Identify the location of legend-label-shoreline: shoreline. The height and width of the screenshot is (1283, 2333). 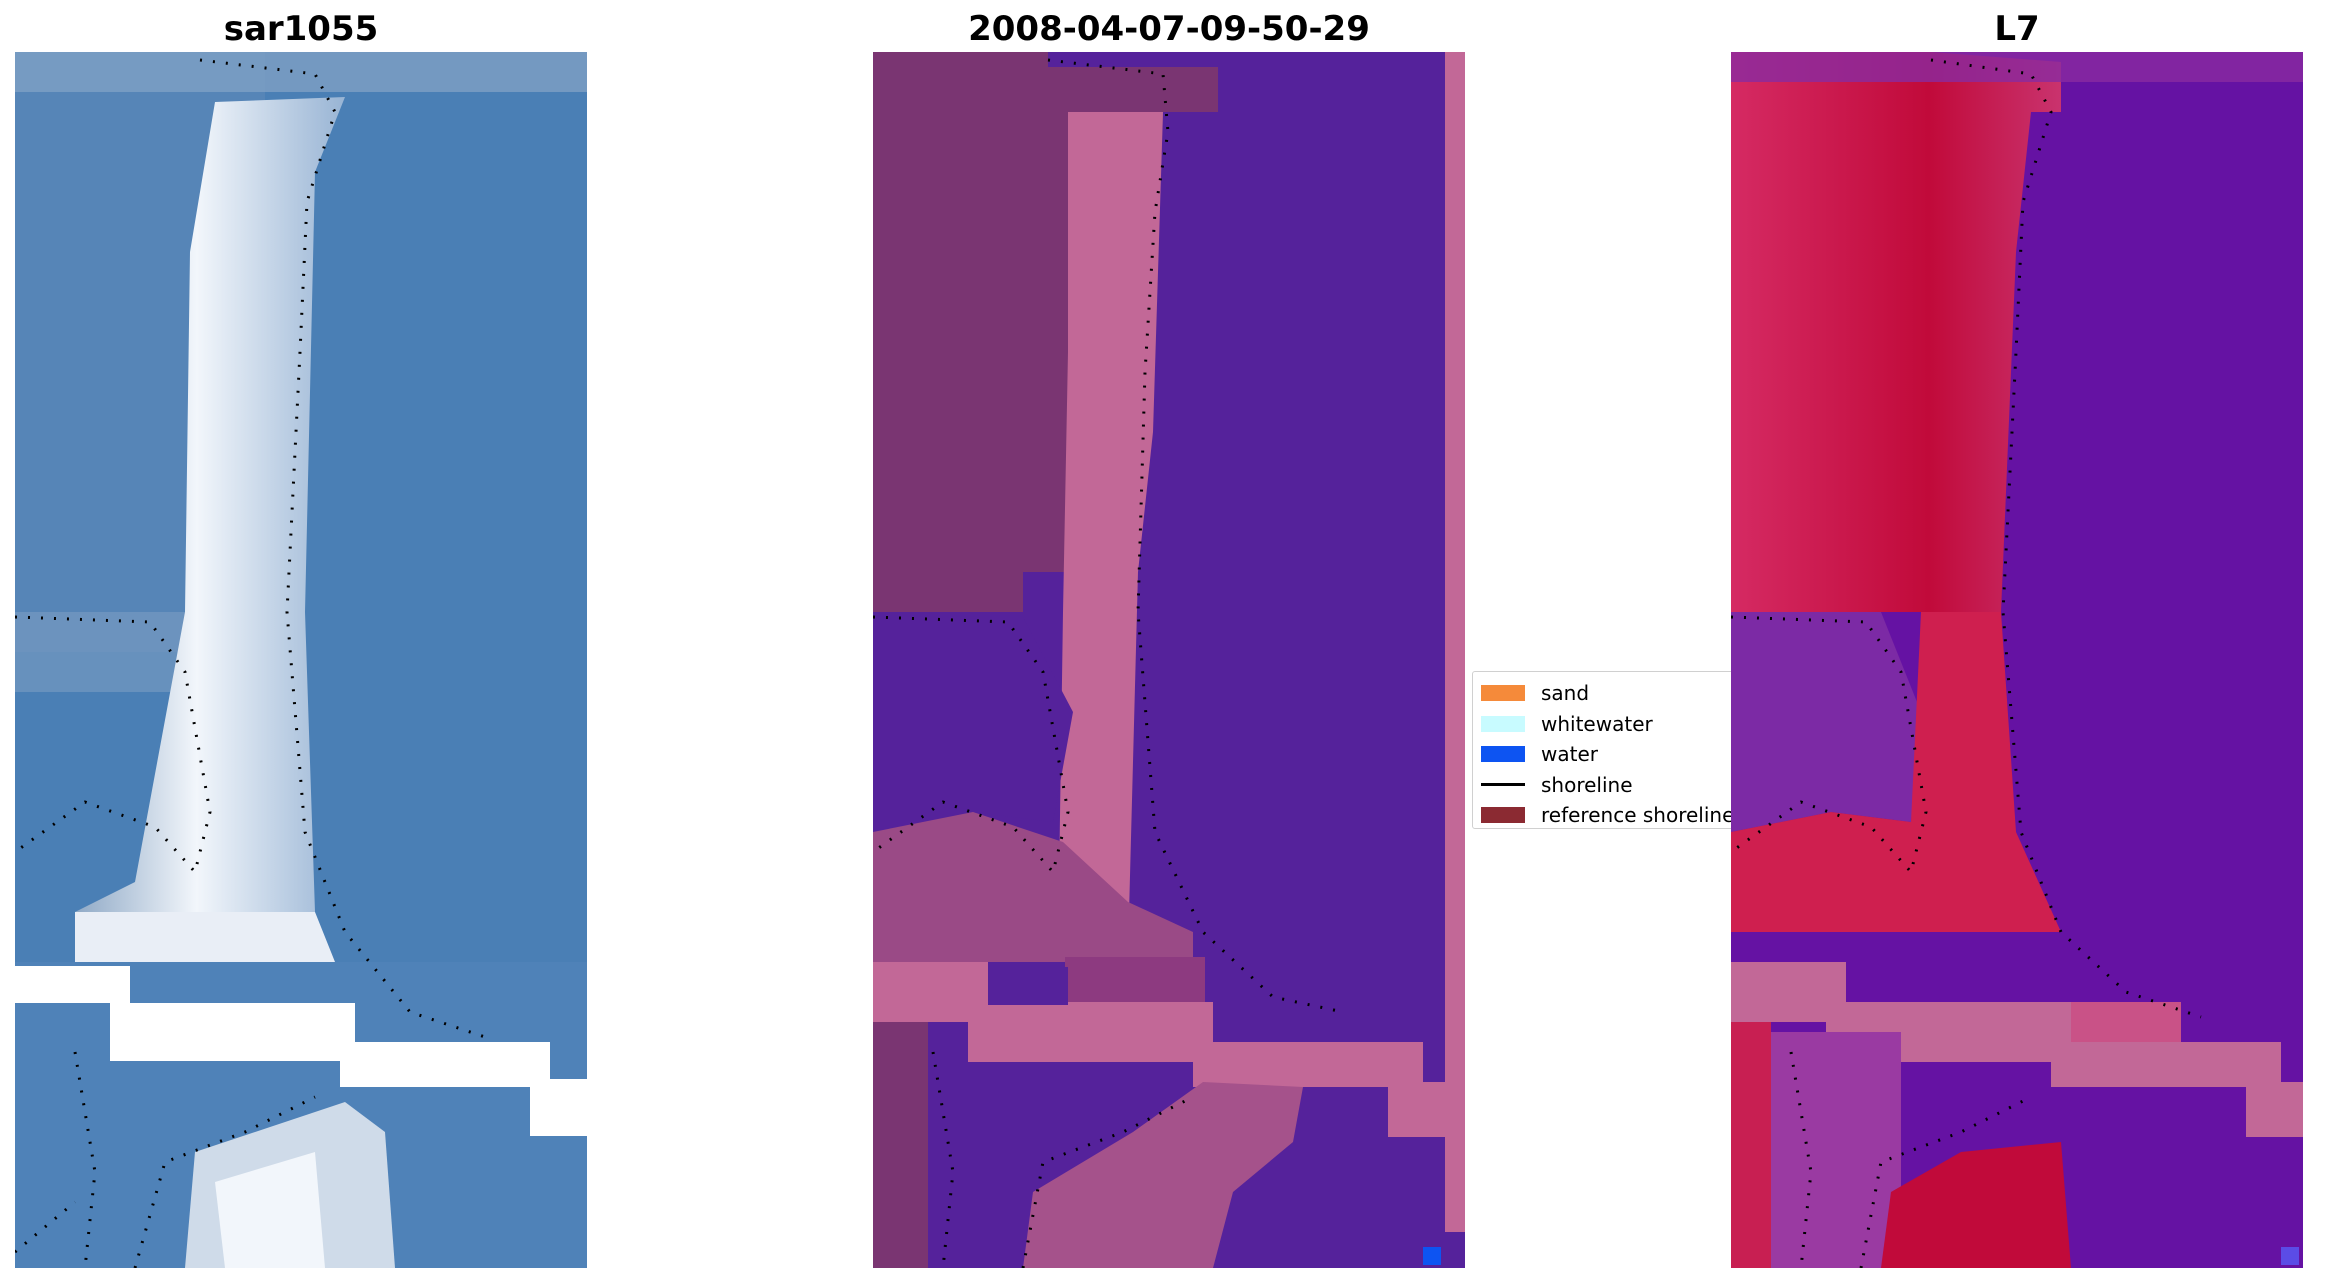
(1587, 784).